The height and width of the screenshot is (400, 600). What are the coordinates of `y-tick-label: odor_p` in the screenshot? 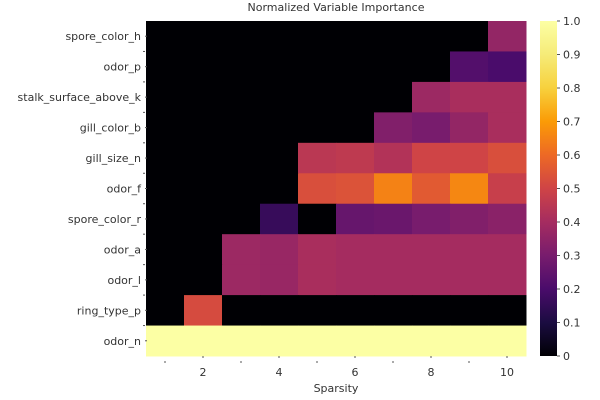 It's located at (122, 67).